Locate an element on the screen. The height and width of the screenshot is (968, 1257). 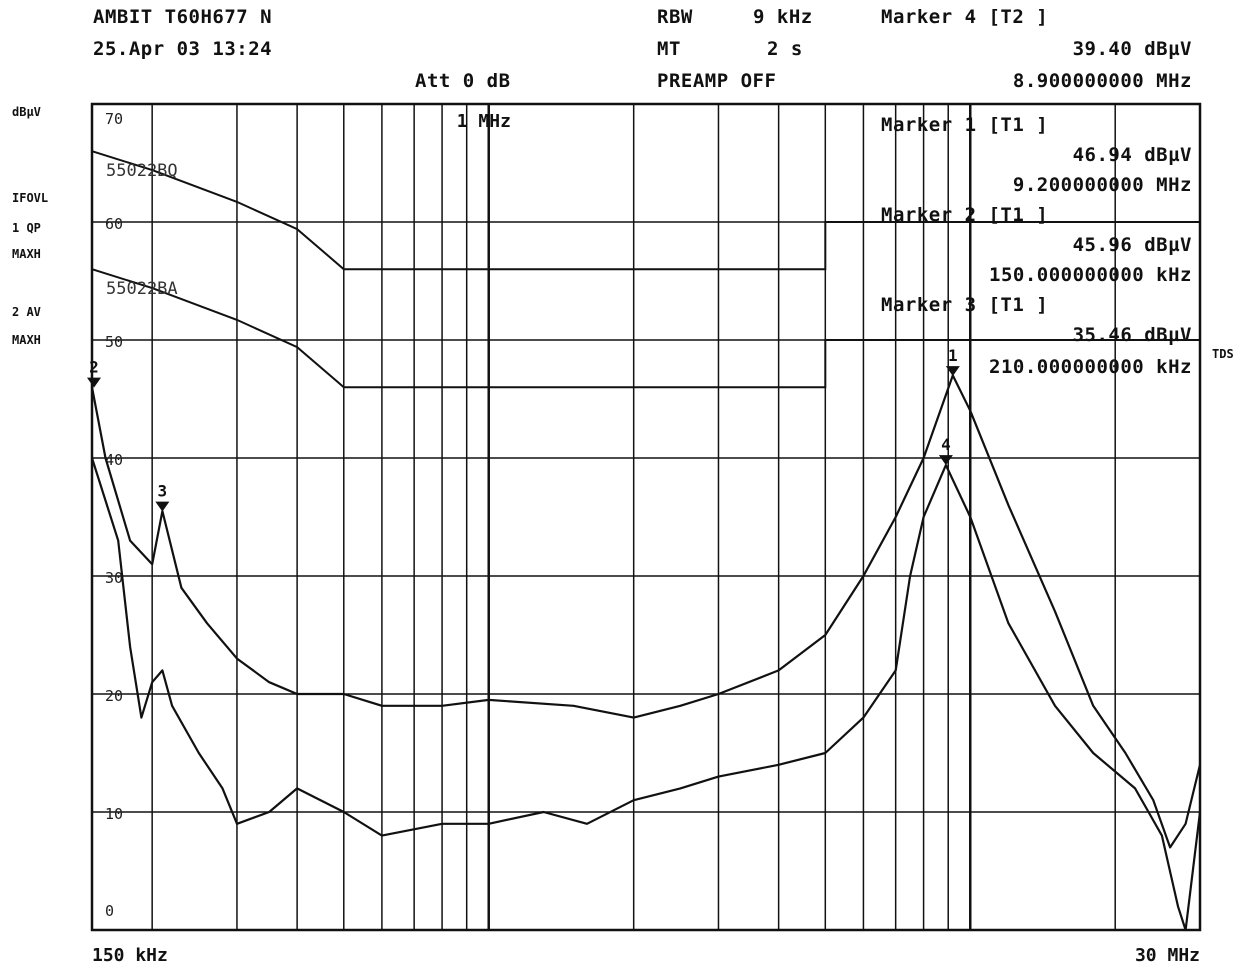
active-marker-freq: 8.900000000 MHz is located at coordinates (1102, 81).